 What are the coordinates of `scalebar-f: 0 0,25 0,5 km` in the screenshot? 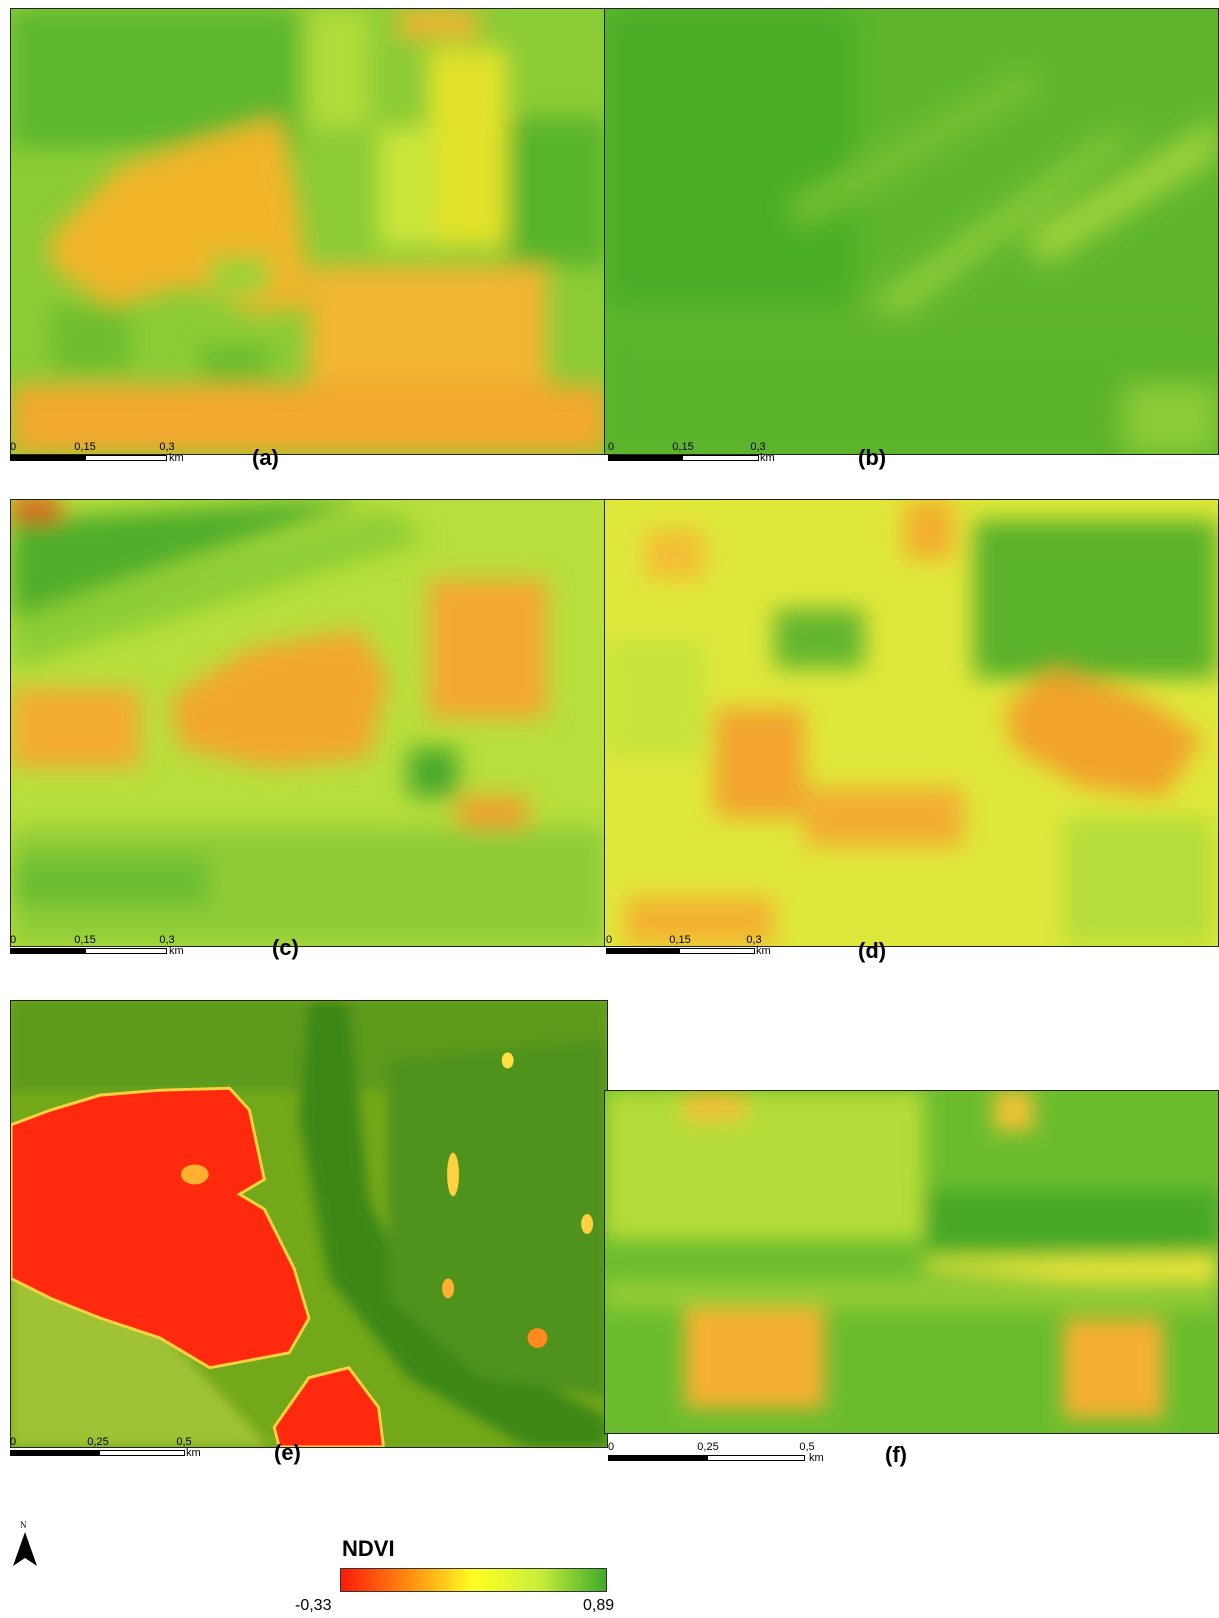 It's located at (723, 1456).